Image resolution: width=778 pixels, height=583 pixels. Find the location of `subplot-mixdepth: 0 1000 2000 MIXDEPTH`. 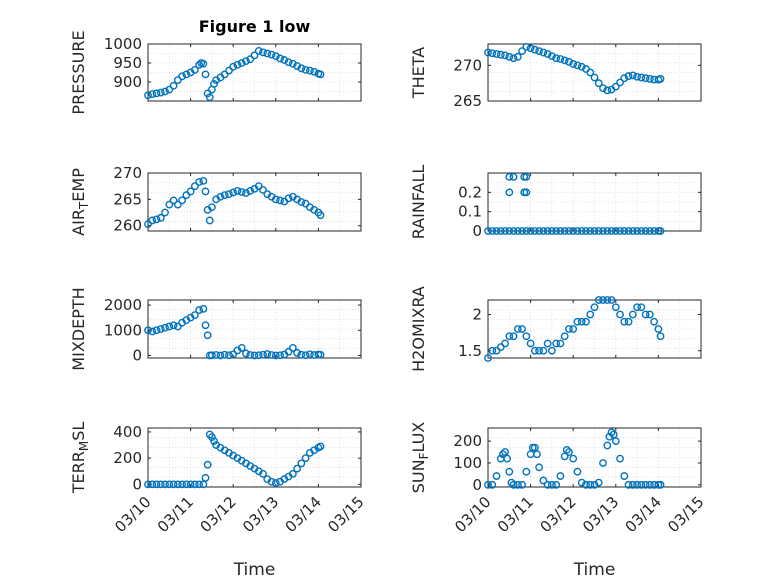

subplot-mixdepth: 0 1000 2000 MIXDEPTH is located at coordinates (215, 329).